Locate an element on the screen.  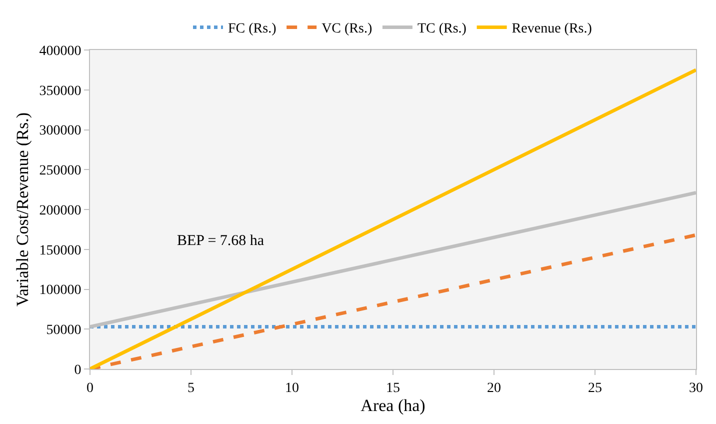
y-tick-label: 300000 is located at coordinates (60, 131).